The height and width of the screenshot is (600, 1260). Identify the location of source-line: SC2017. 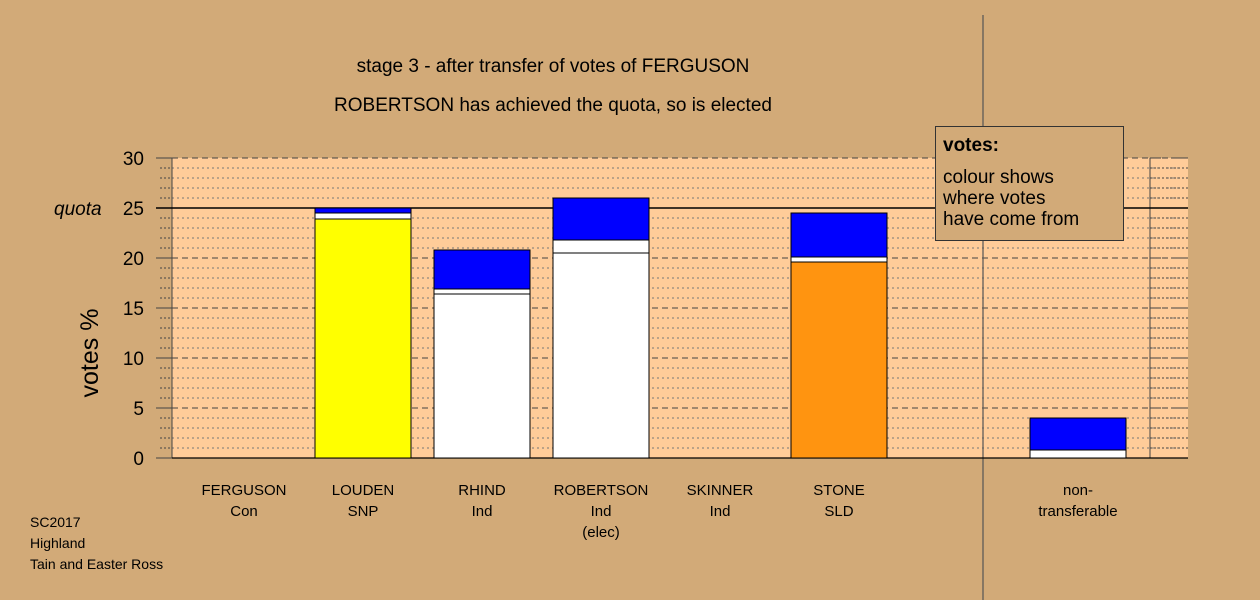
(55, 522).